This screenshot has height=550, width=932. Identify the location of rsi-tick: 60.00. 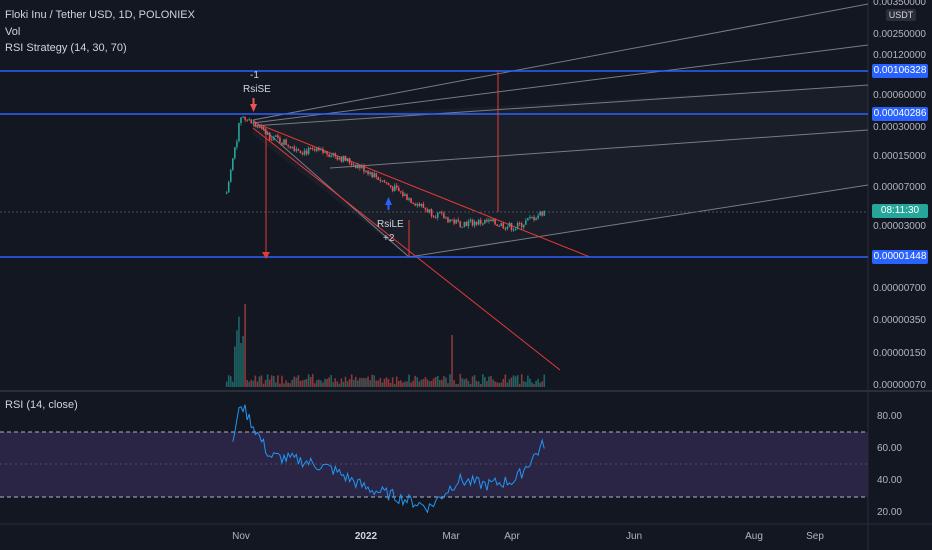
(889, 448).